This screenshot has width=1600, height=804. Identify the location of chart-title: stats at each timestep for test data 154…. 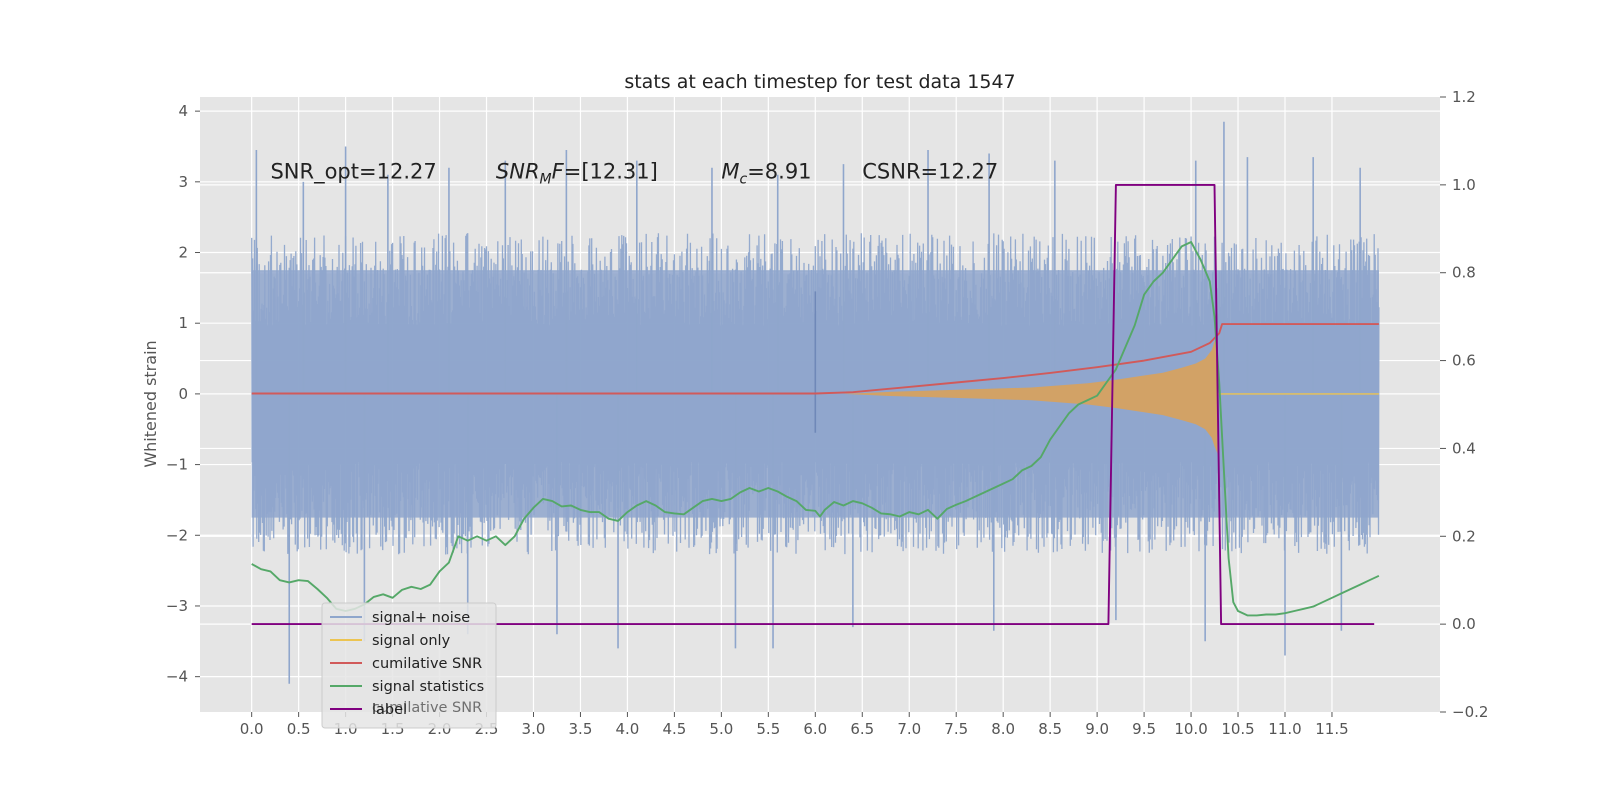
(819, 82).